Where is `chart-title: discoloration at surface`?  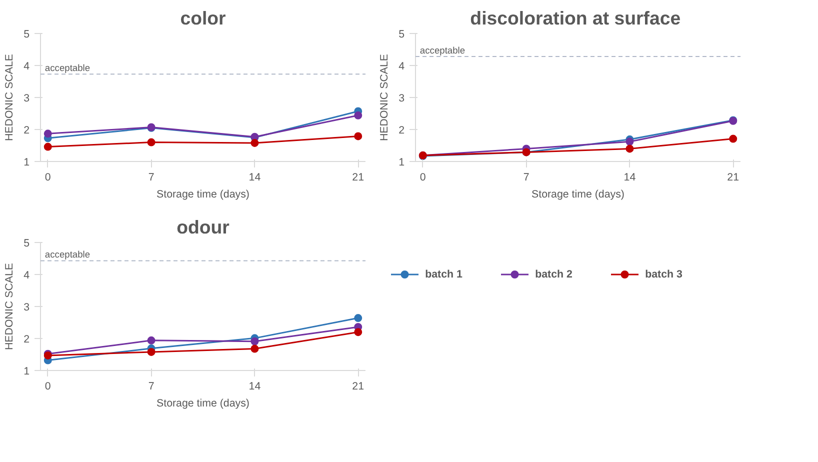 chart-title: discoloration at surface is located at coordinates (575, 18).